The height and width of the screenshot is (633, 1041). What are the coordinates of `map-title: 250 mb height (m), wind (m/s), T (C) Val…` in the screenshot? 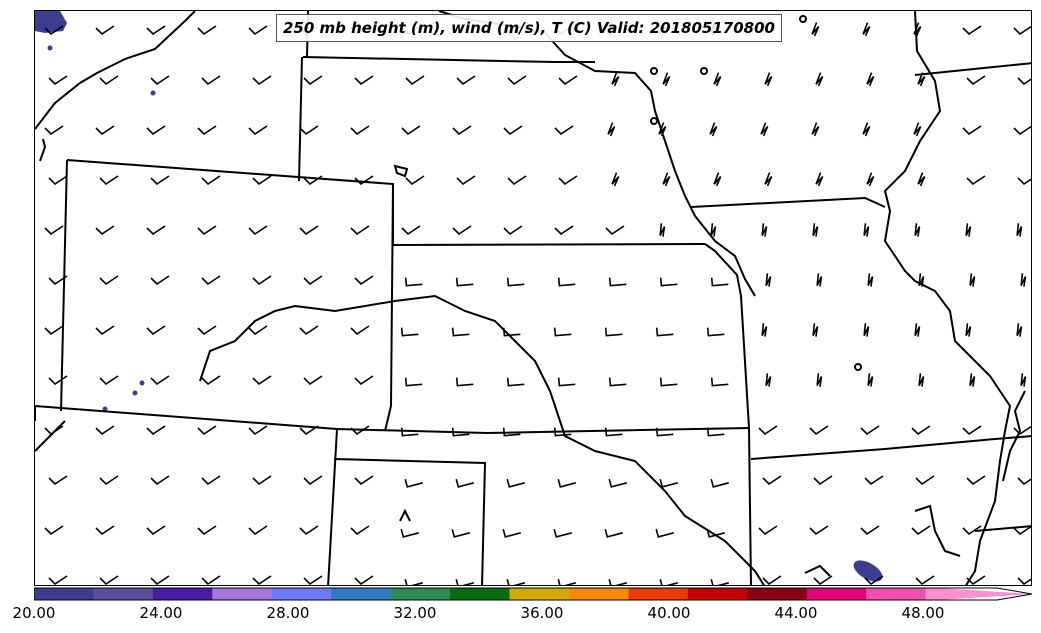 It's located at (529, 28).